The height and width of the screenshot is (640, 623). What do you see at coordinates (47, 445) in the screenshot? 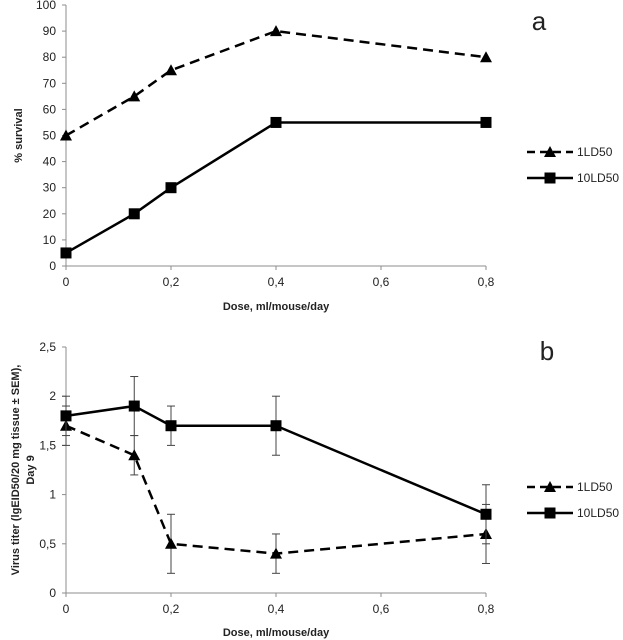
I see `panel-b-y-tick-label: 1,5` at bounding box center [47, 445].